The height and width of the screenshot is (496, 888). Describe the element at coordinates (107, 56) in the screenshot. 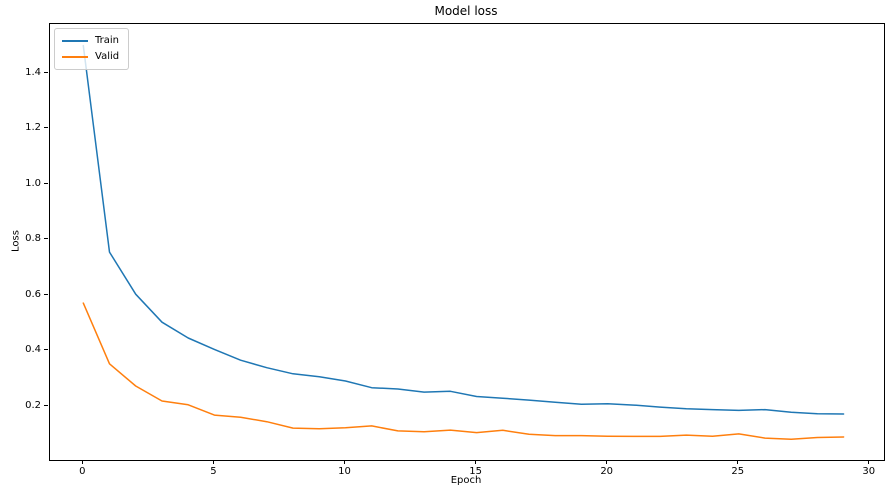

I see `legend-label-valid: Valid` at that location.